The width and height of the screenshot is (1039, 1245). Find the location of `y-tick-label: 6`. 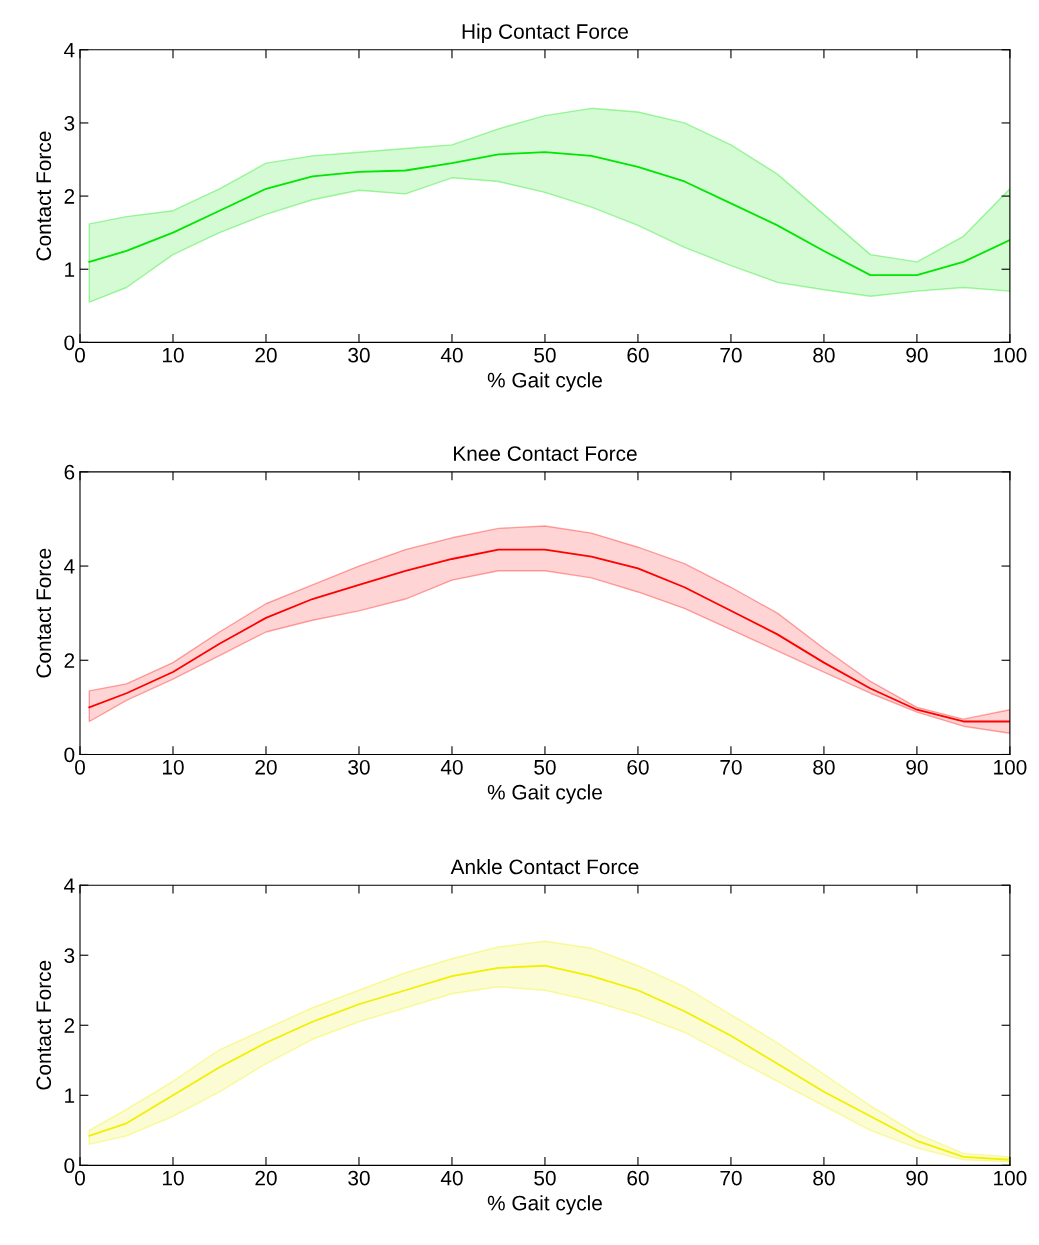

y-tick-label: 6 is located at coordinates (69, 472).